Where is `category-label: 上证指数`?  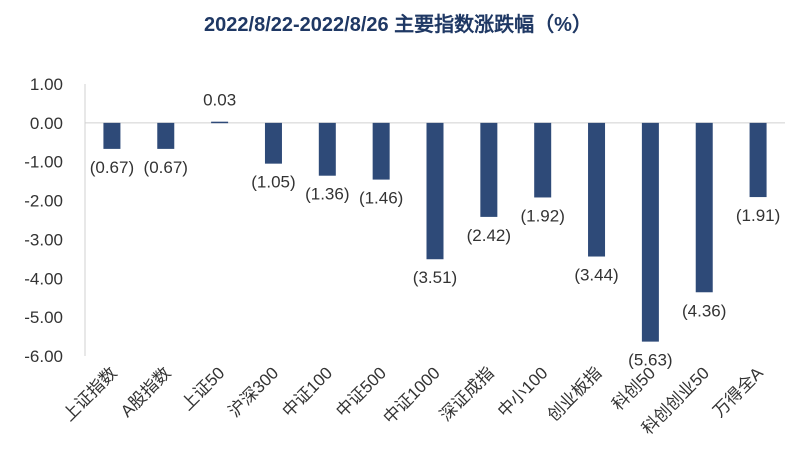
category-label: 上证指数 is located at coordinates (90, 394).